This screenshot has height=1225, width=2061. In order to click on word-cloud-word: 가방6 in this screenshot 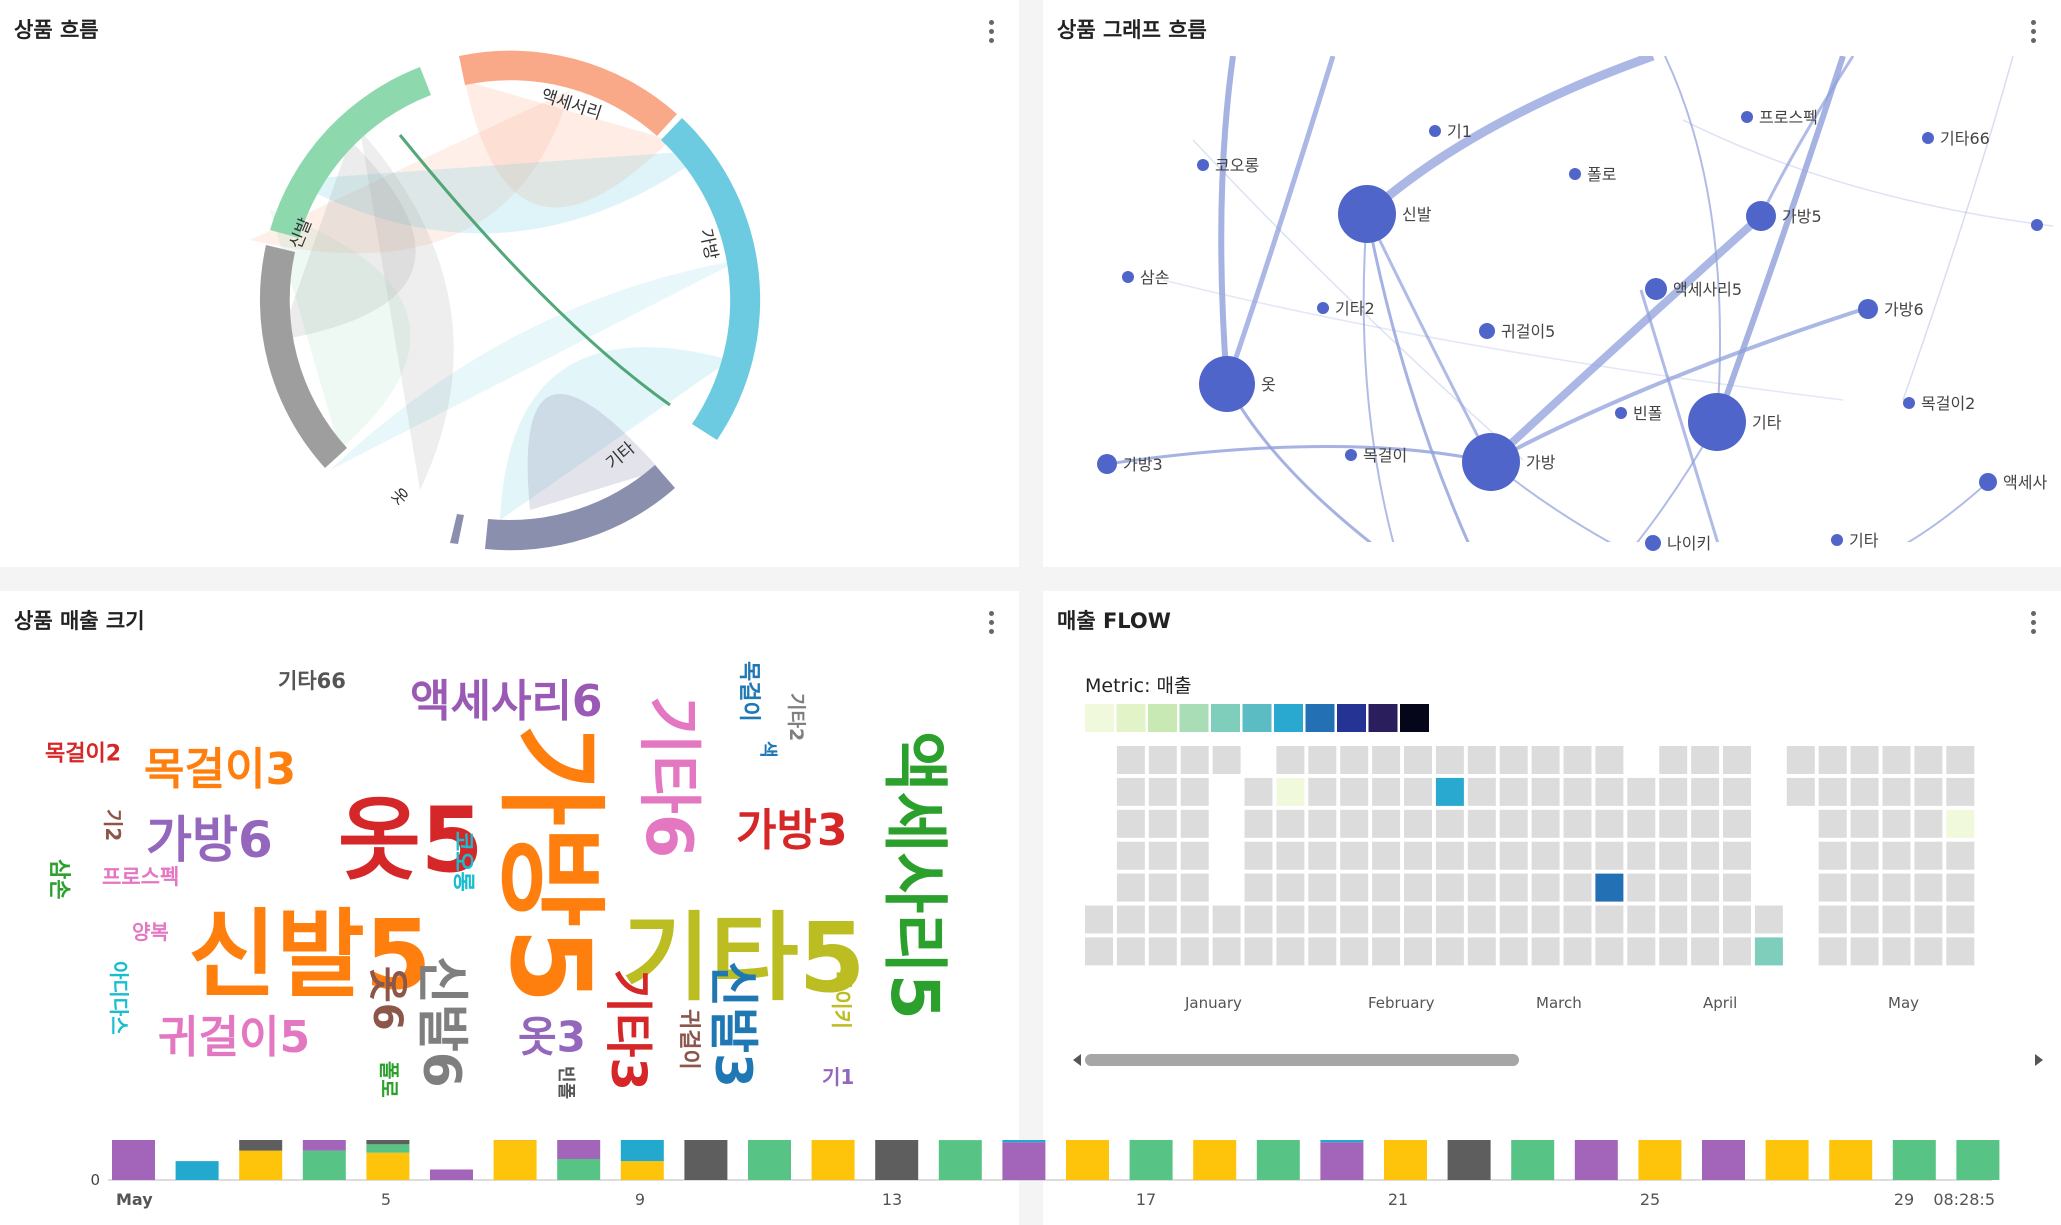, I will do `click(209, 840)`.